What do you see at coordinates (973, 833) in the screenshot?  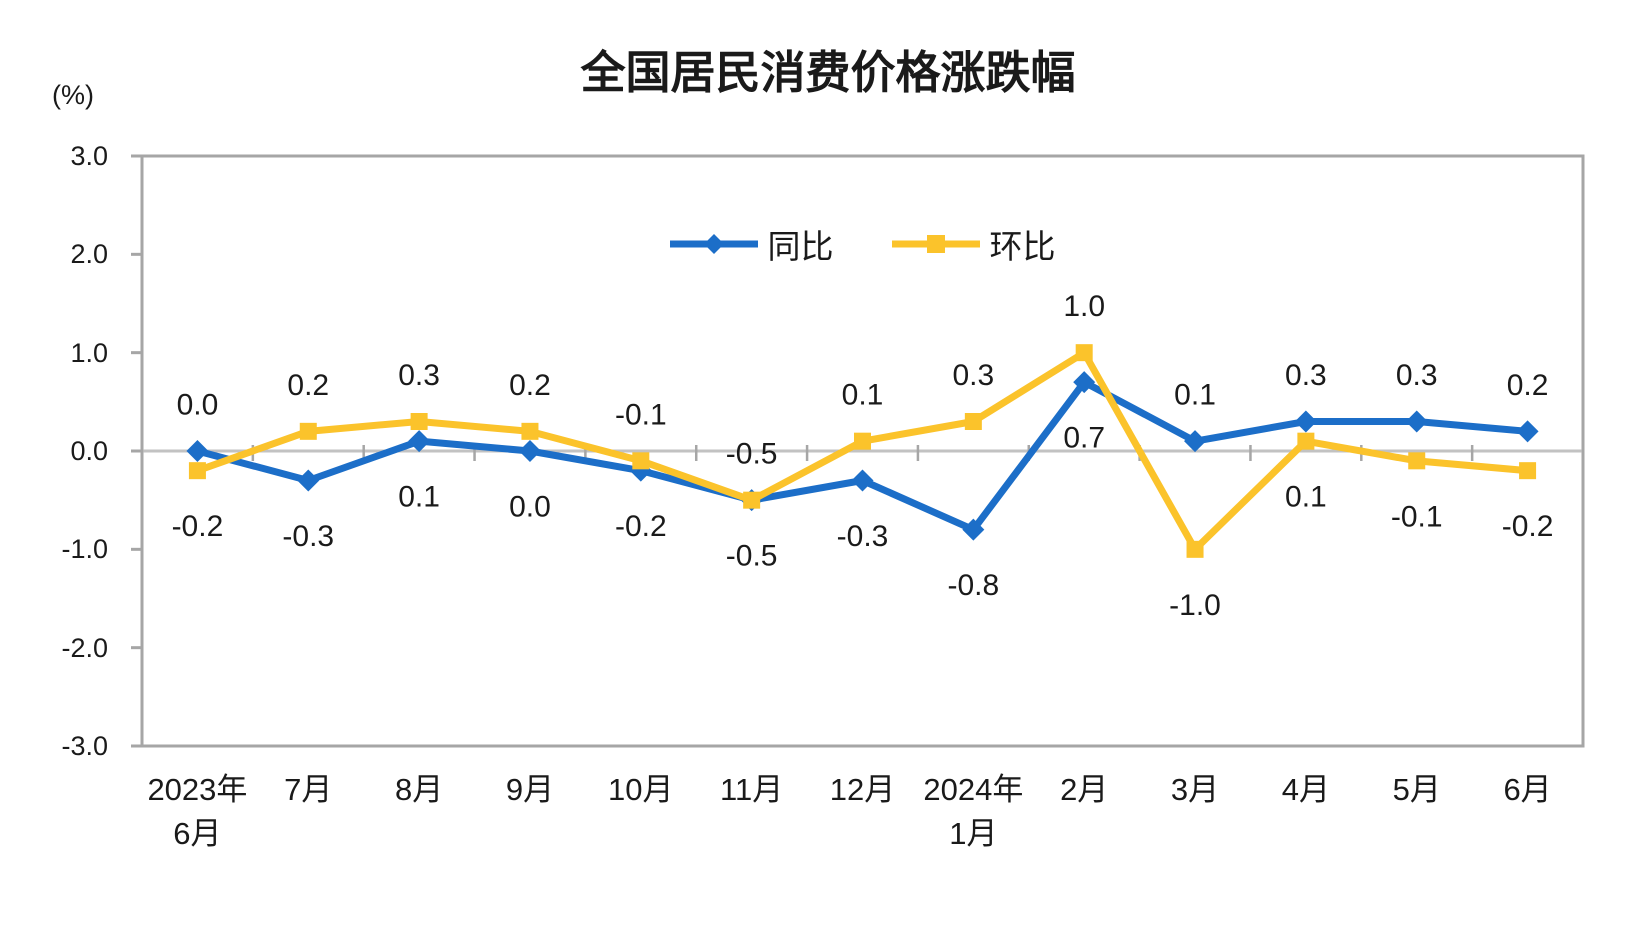 I see `x-axis-category-label-line: 1月` at bounding box center [973, 833].